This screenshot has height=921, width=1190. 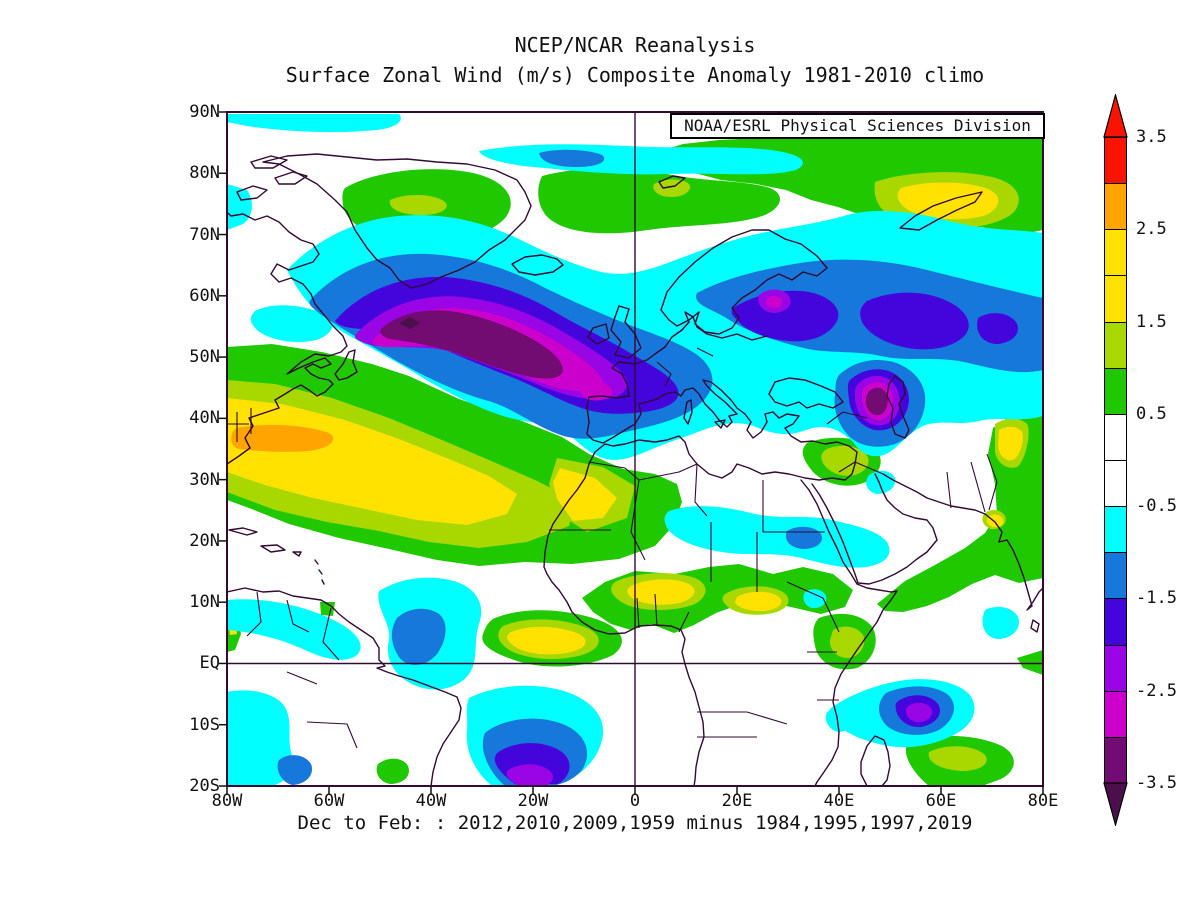 What do you see at coordinates (227, 801) in the screenshot?
I see `lon-tick-label: 80W` at bounding box center [227, 801].